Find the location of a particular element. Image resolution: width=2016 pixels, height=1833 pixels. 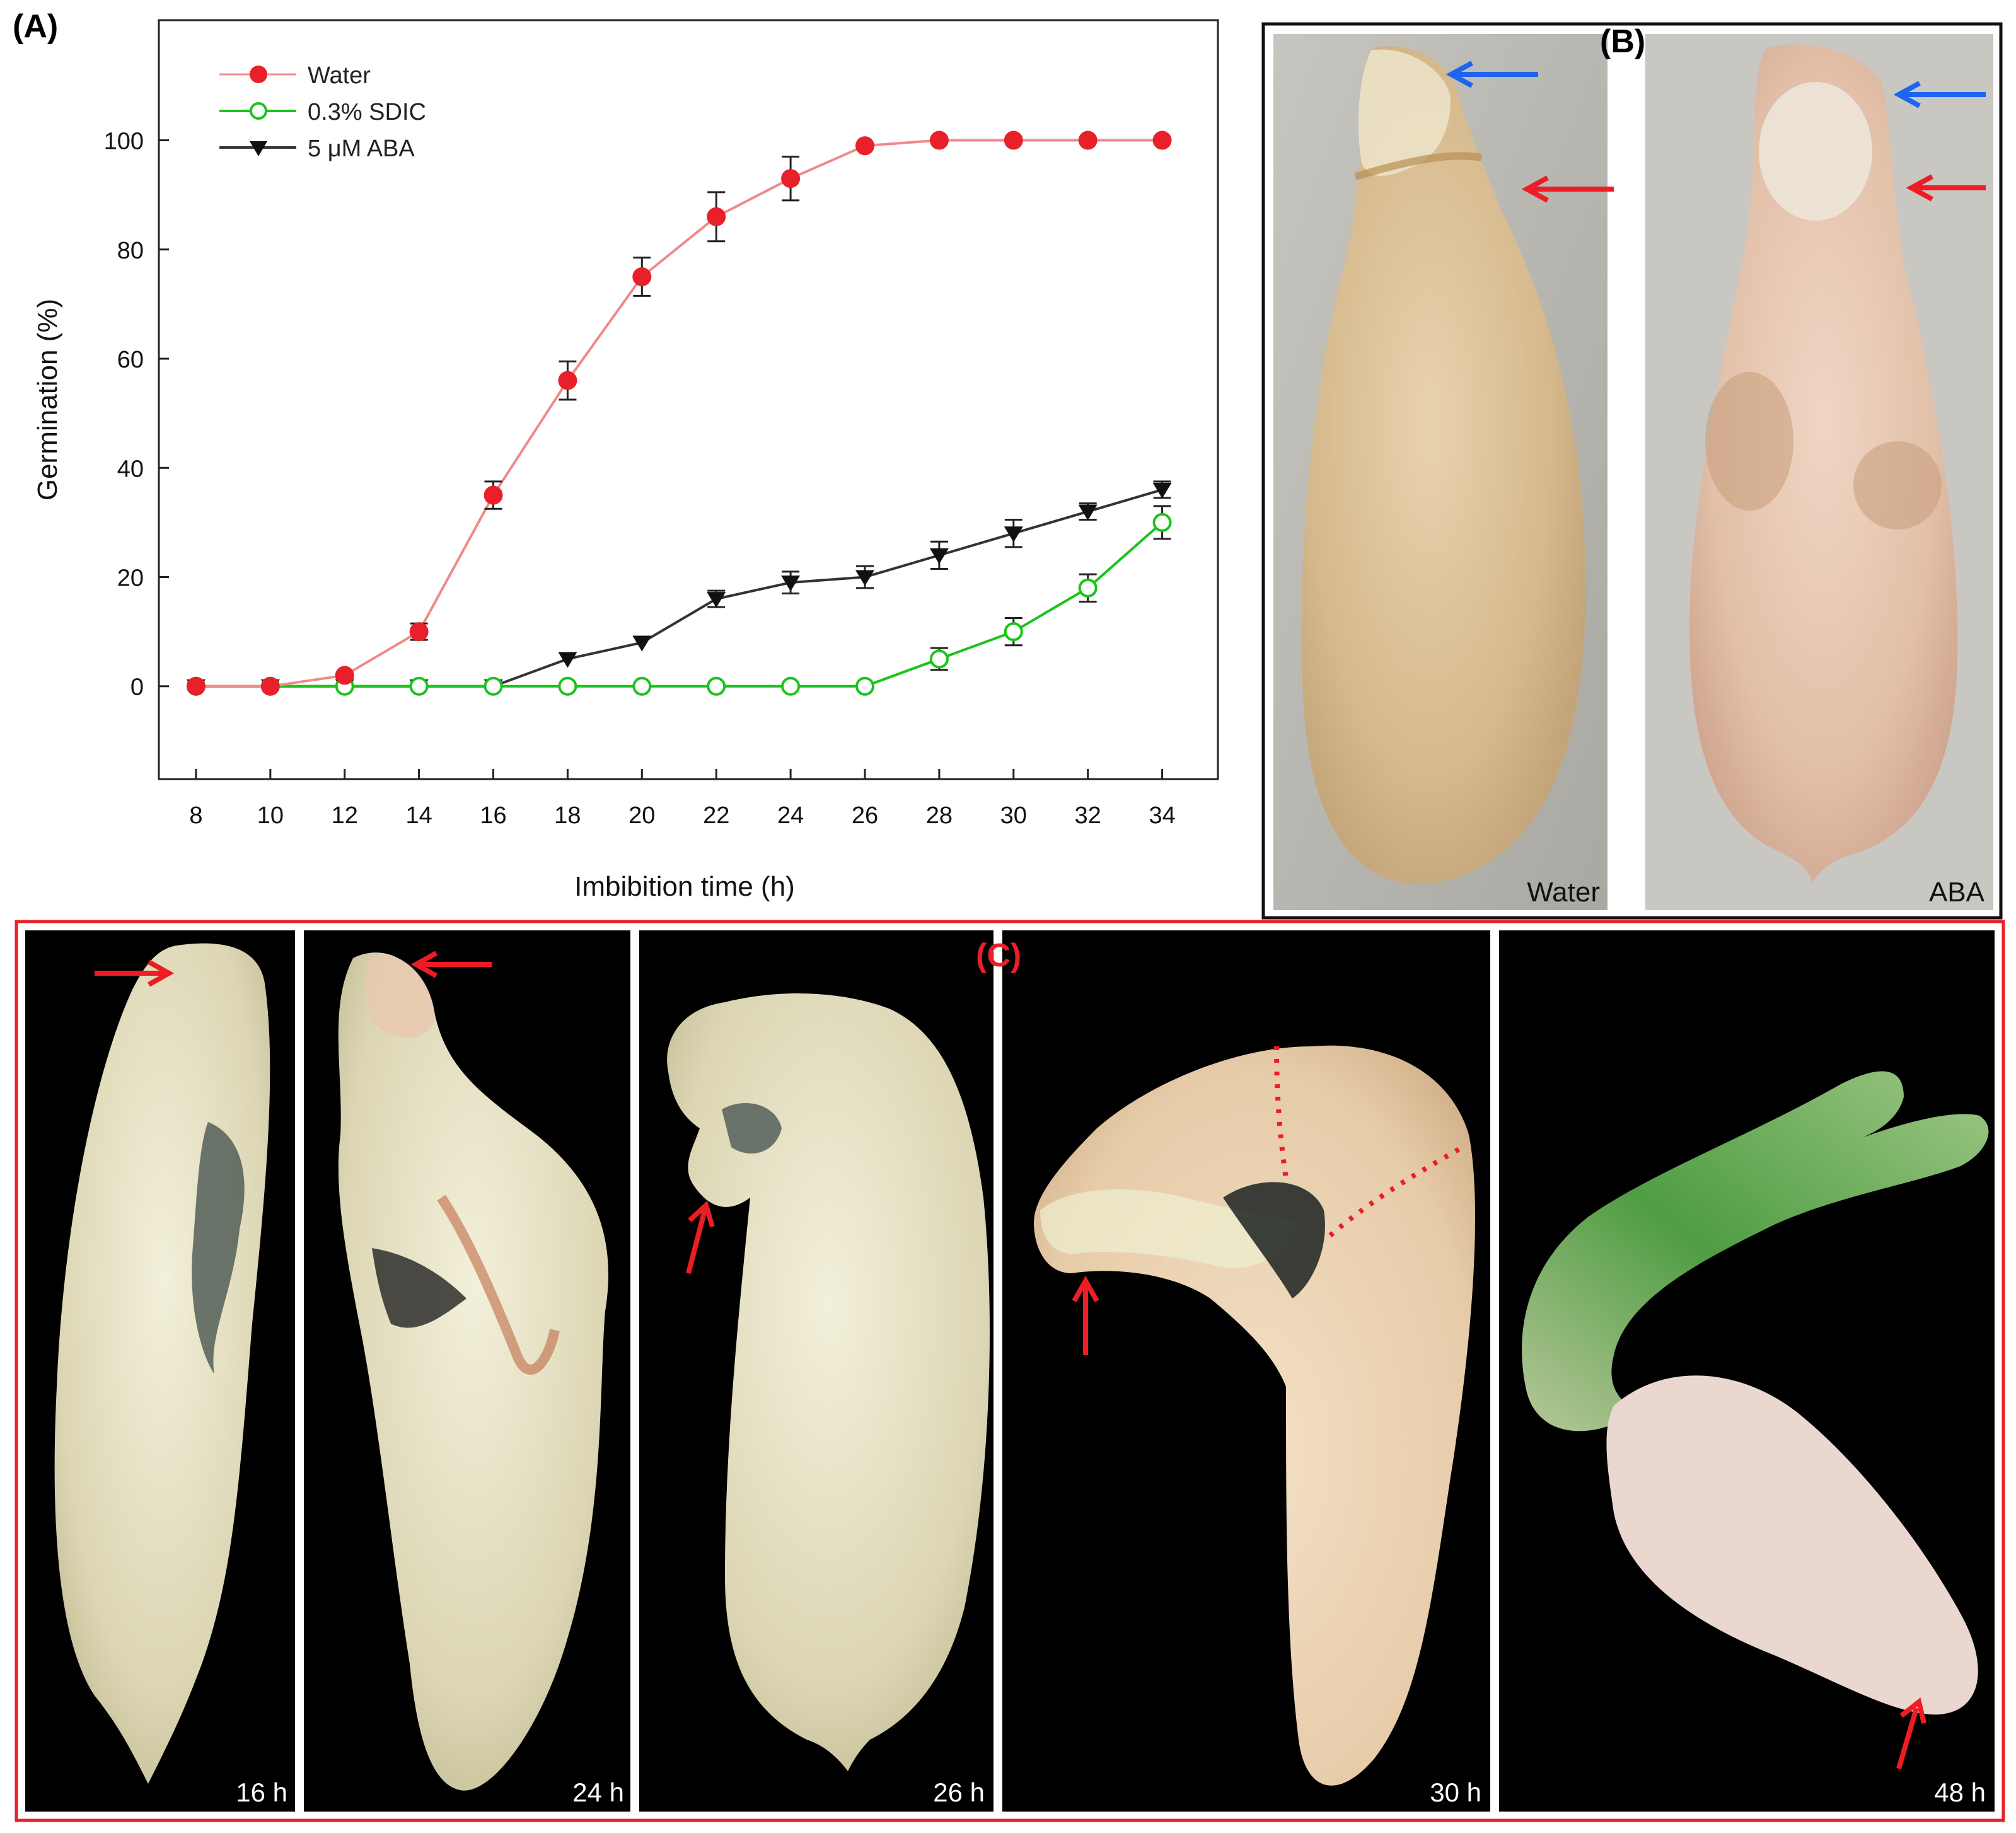

photo-caption-water: Water is located at coordinates (1563, 892).